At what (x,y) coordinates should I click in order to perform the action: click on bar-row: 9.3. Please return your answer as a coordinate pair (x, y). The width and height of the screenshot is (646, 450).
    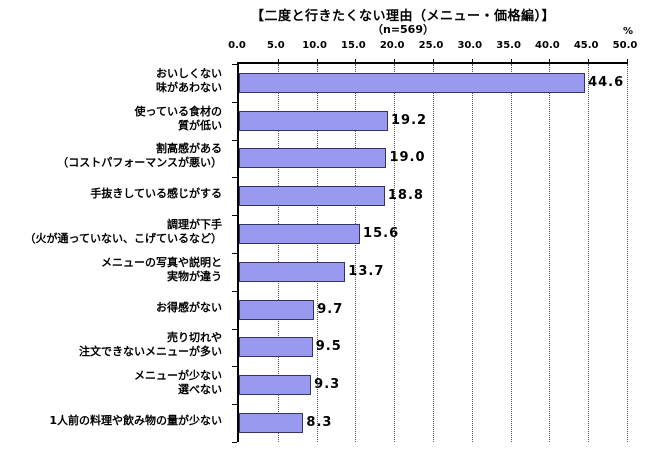
    Looking at the image, I should click on (433, 385).